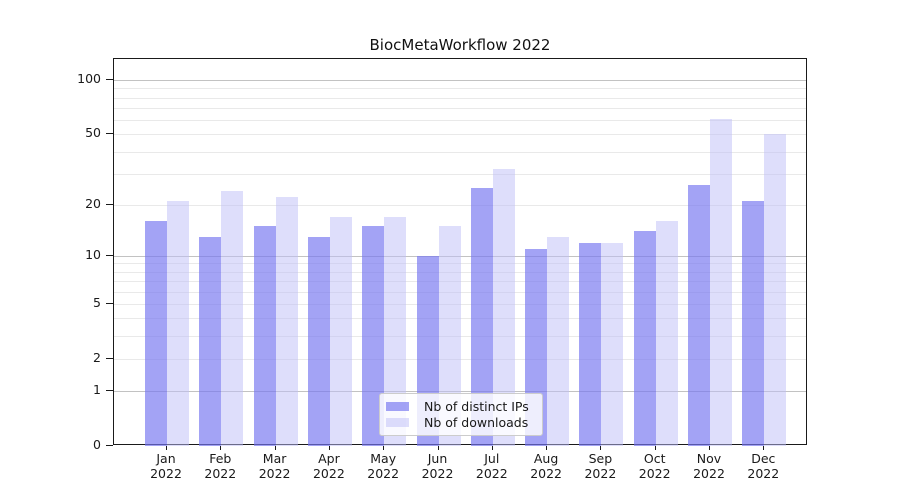 The image size is (900, 500). What do you see at coordinates (93, 203) in the screenshot?
I see `y-tick-label: 20` at bounding box center [93, 203].